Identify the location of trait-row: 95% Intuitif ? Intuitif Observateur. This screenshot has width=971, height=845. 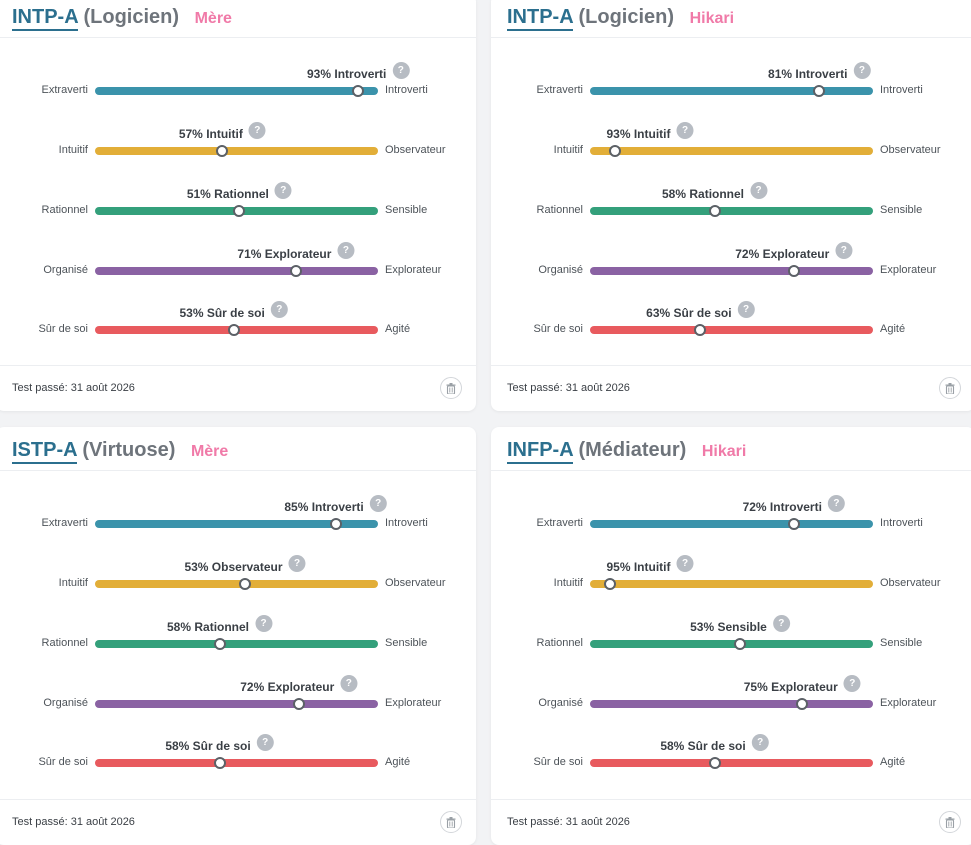
(733, 585).